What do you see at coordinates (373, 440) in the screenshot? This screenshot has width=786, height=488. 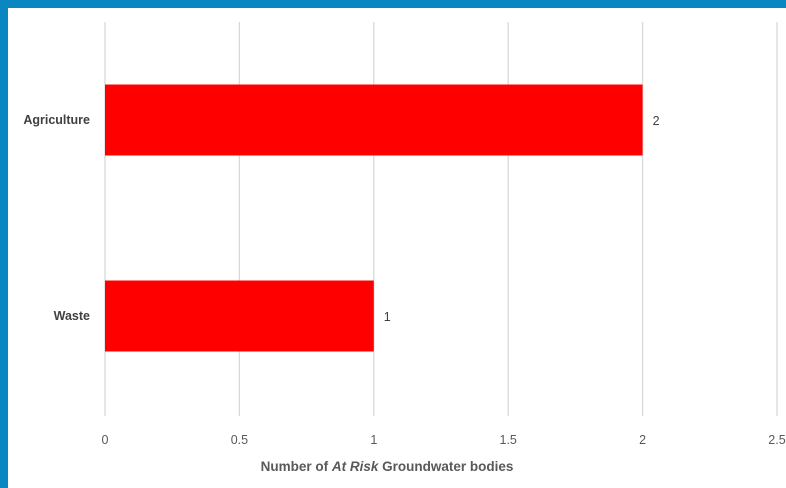 I see `x-tick-label: 1` at bounding box center [373, 440].